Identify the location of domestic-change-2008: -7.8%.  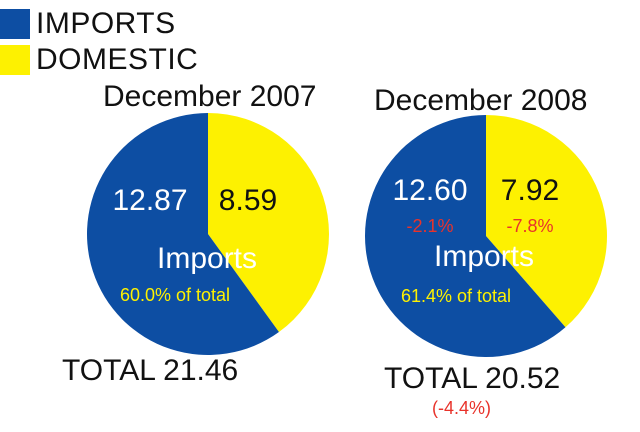
(529, 226).